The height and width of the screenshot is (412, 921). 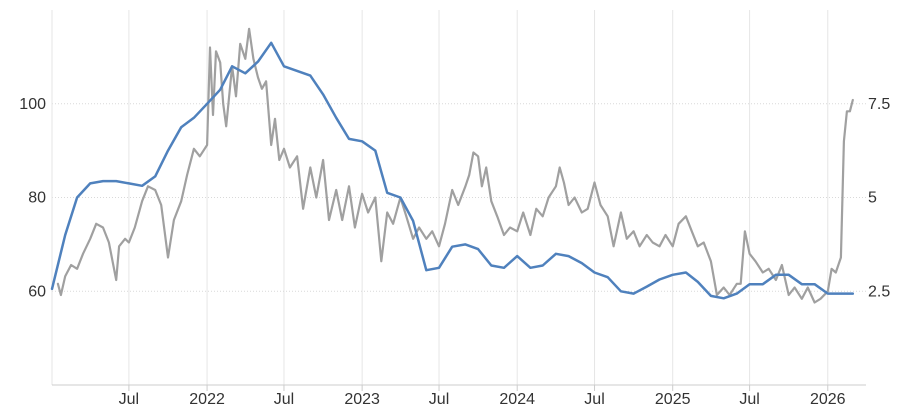 I want to click on x-tick-label: 2025, so click(x=673, y=399).